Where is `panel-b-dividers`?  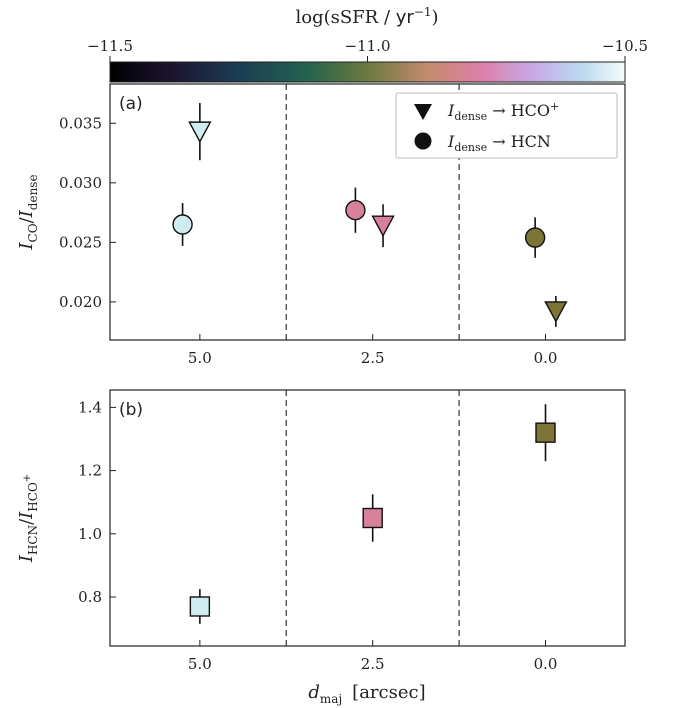 panel-b-dividers is located at coordinates (372, 518).